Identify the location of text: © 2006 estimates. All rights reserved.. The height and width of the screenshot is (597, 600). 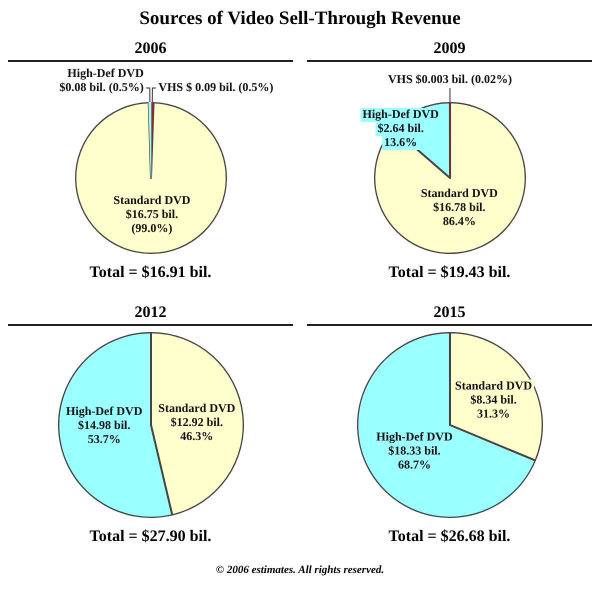
(300, 570).